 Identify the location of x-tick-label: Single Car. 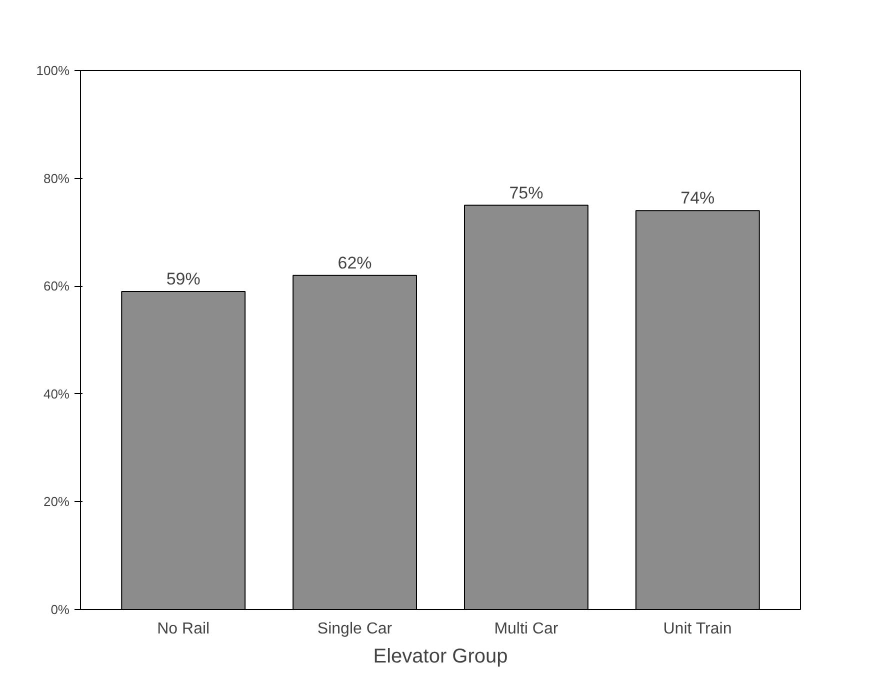
(355, 629).